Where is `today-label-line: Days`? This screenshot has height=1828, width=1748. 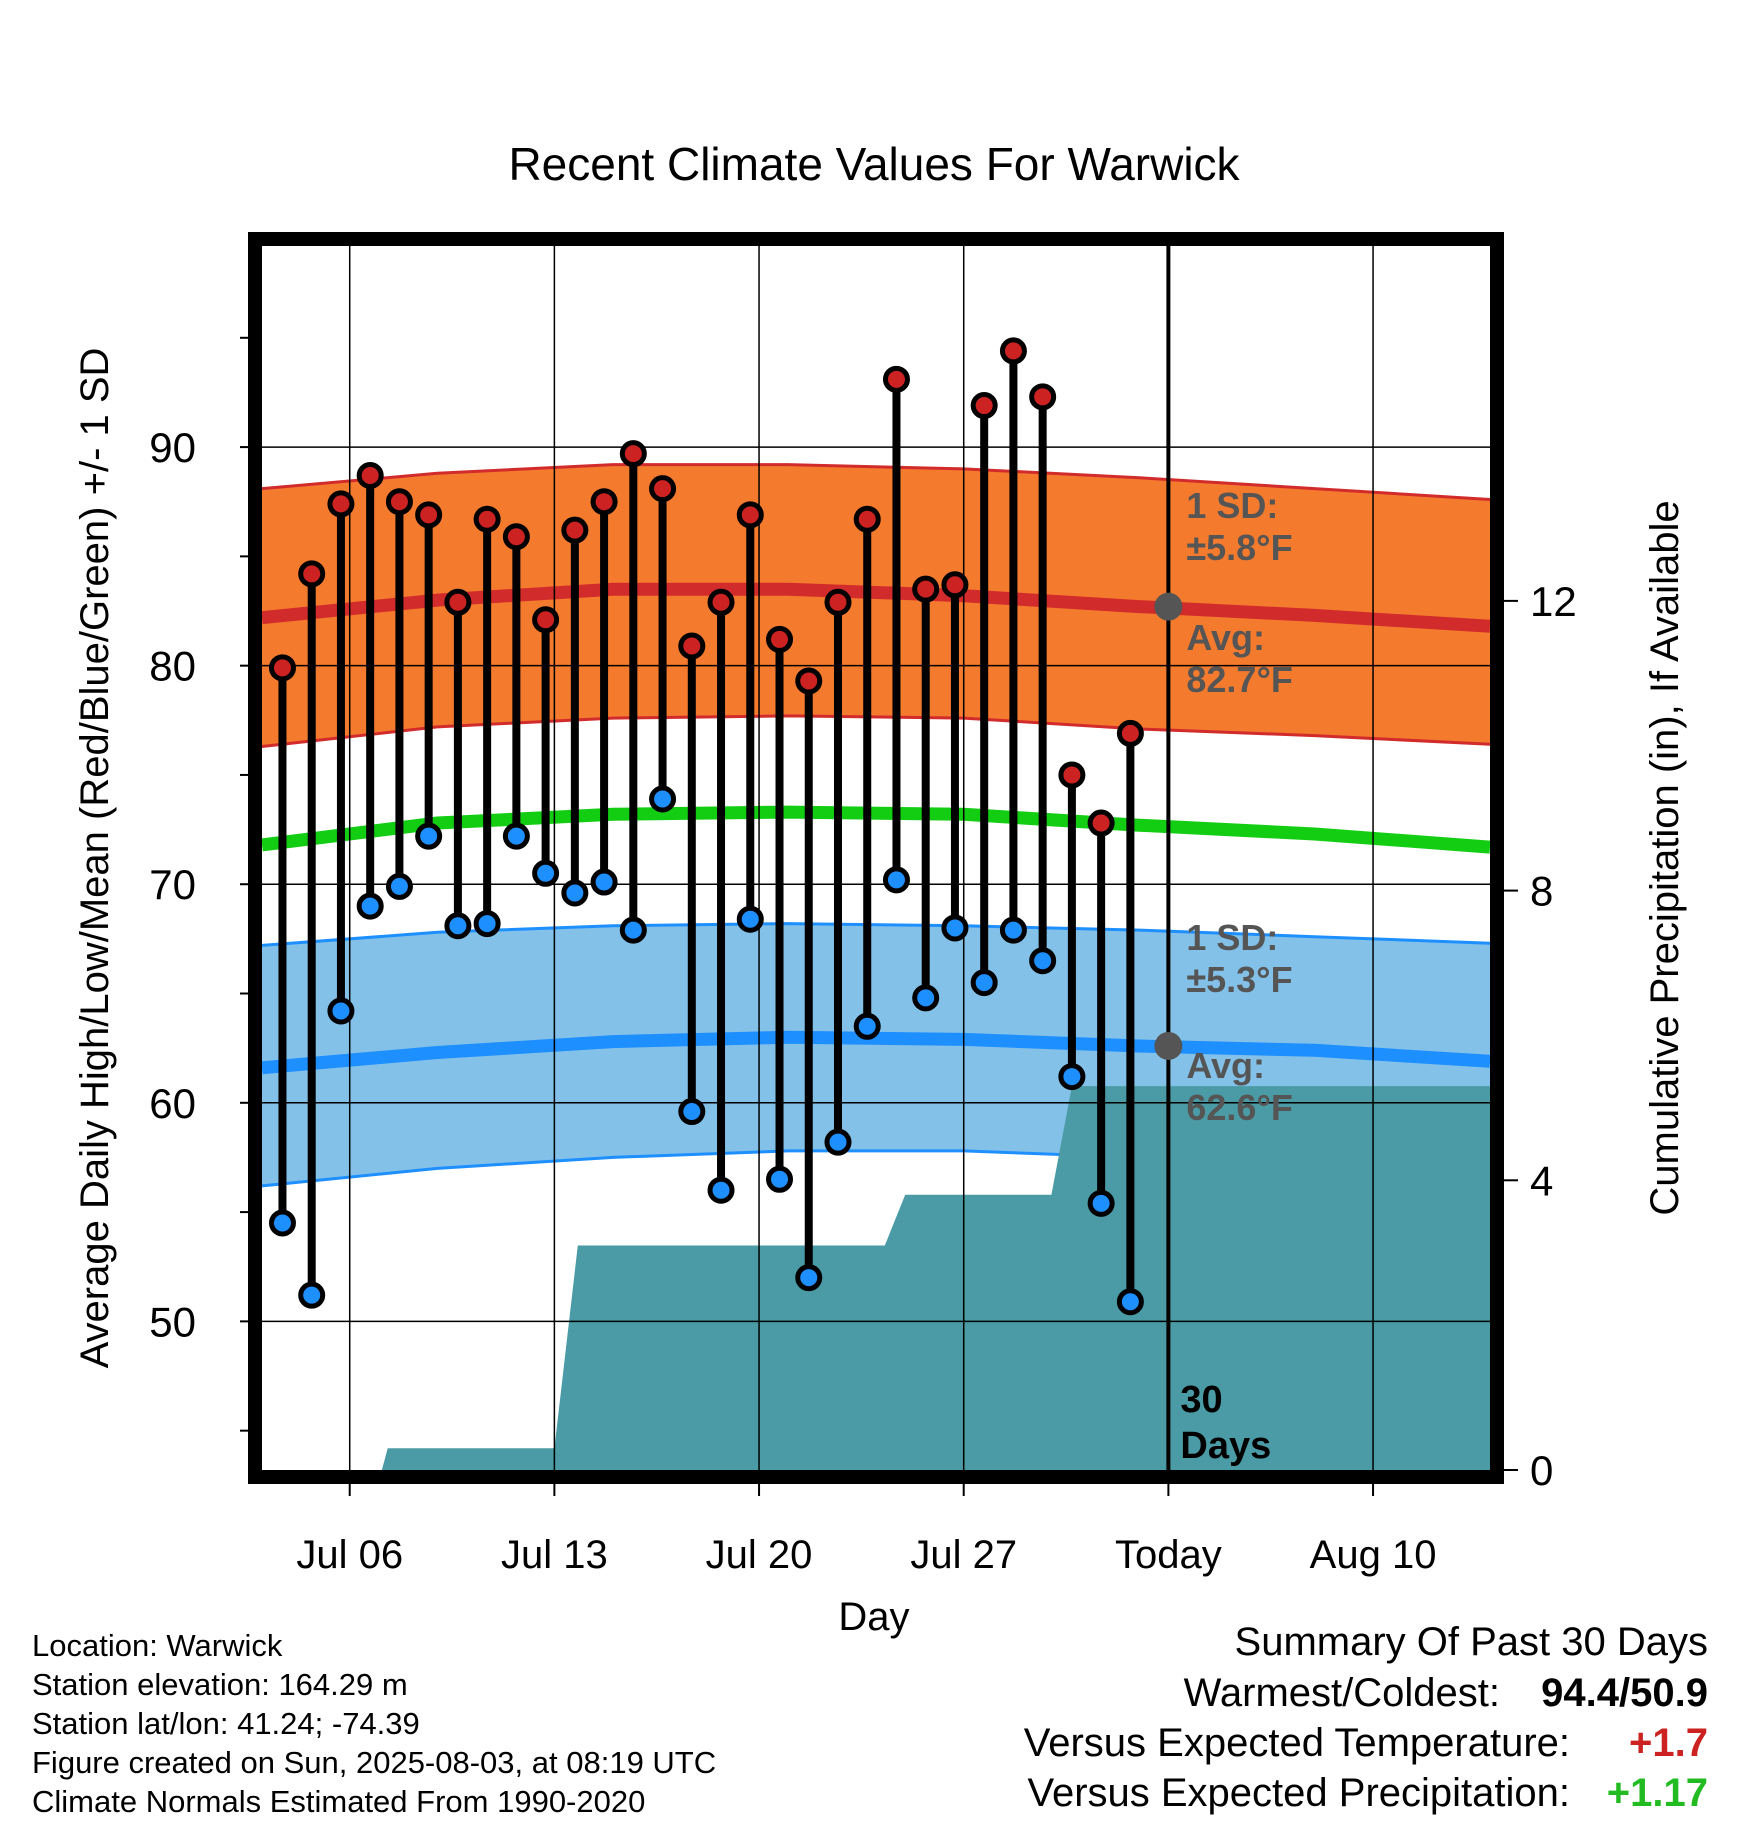
today-label-line: Days is located at coordinates (1225, 1446).